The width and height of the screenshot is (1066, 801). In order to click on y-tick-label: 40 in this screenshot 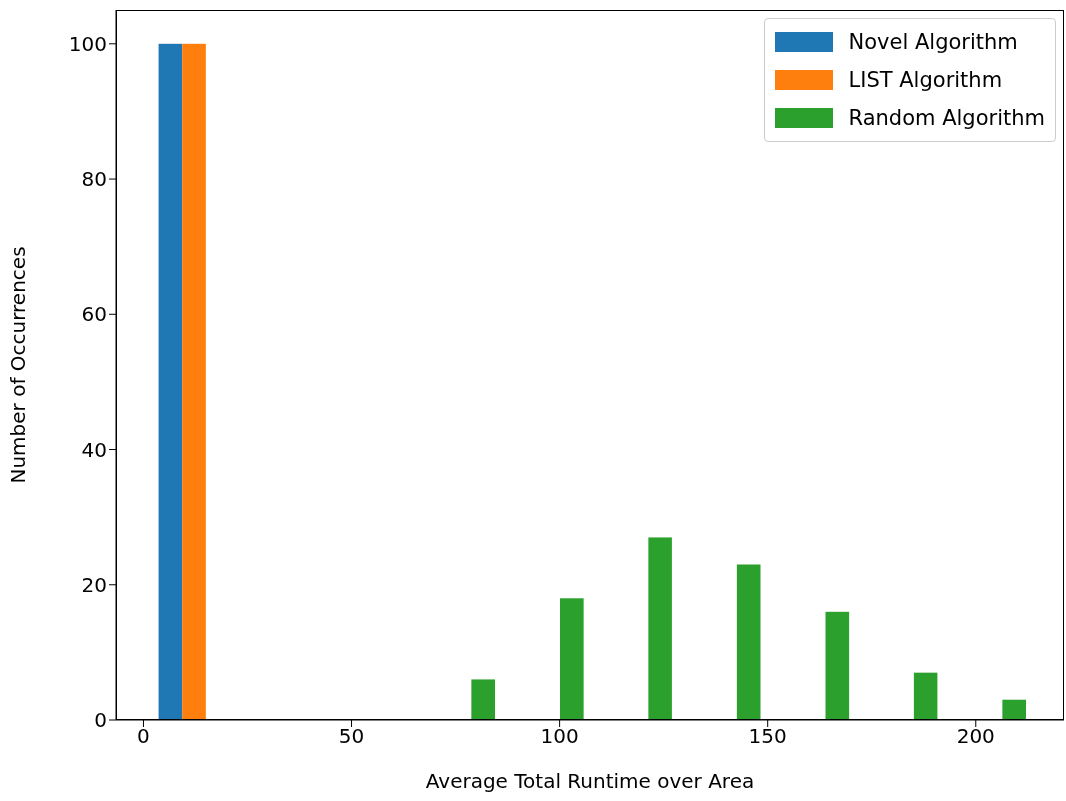, I will do `click(94, 449)`.